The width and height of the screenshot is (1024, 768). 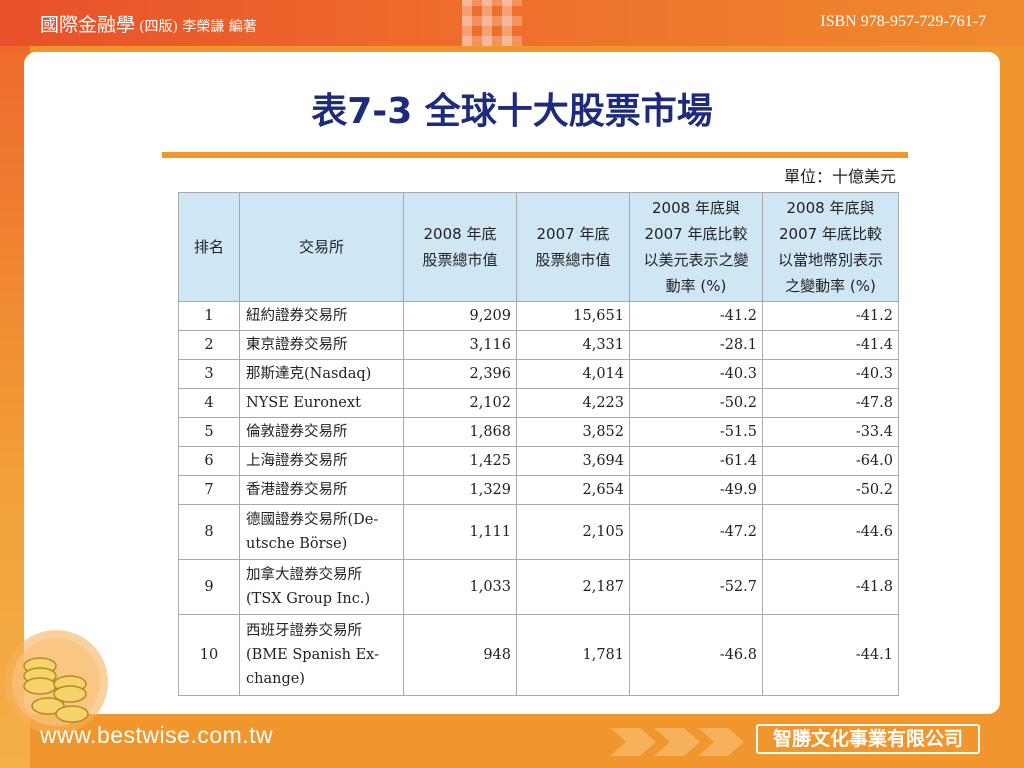 I want to click on cell-exchange: 上海證券交易所, so click(x=321, y=461).